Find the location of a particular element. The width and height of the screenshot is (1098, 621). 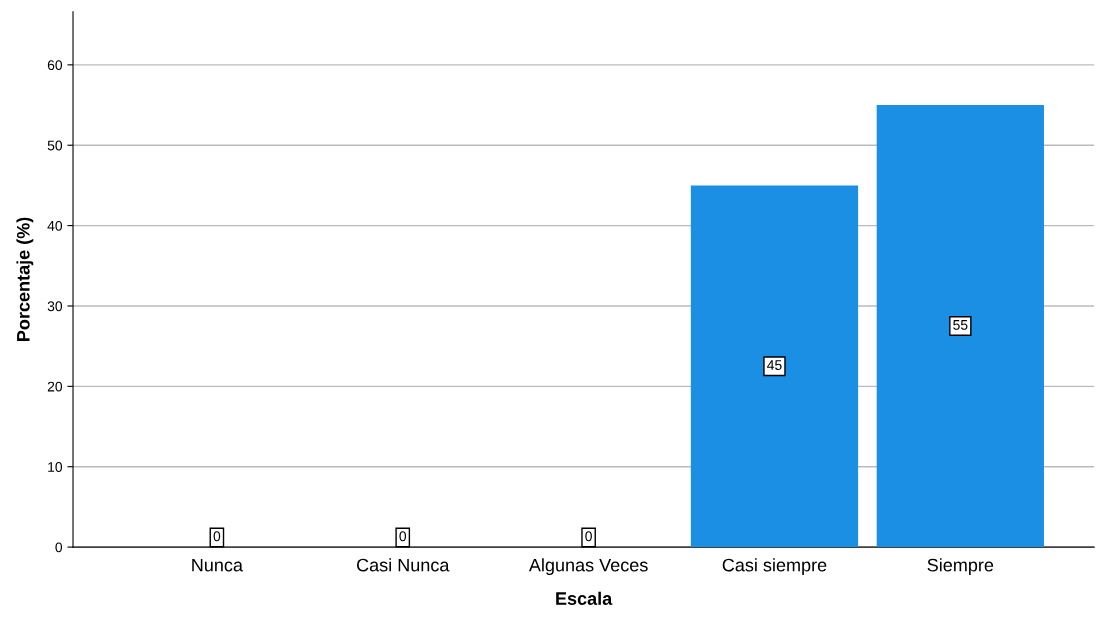

data-label: 55 is located at coordinates (960, 325).